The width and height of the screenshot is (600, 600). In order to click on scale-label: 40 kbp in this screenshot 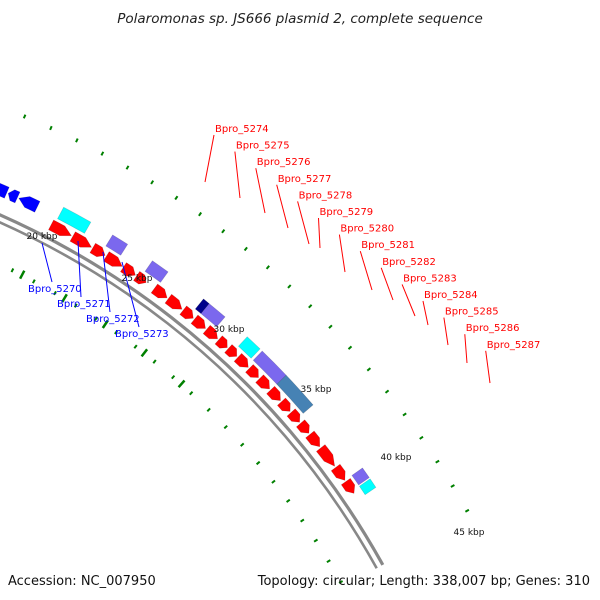, I will do `click(396, 458)`.